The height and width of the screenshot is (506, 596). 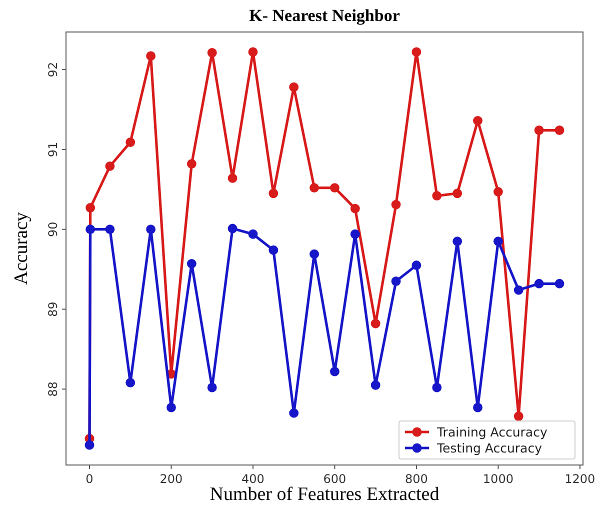 What do you see at coordinates (489, 448) in the screenshot?
I see `legend-label: Testing Accuracy` at bounding box center [489, 448].